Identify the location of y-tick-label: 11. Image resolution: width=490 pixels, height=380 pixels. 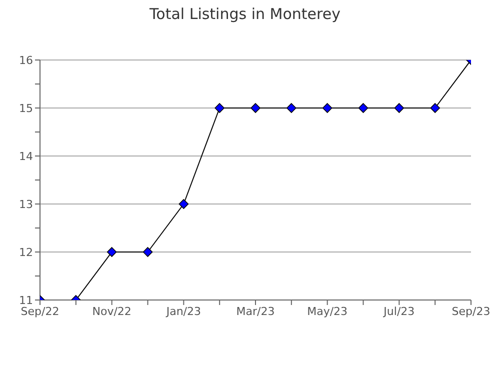
(26, 300).